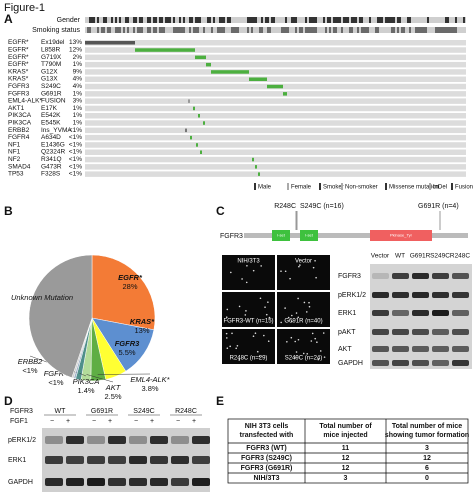 This screenshot has width=474, height=500. I want to click on blot-row-label: FGFR3, so click(349, 276).